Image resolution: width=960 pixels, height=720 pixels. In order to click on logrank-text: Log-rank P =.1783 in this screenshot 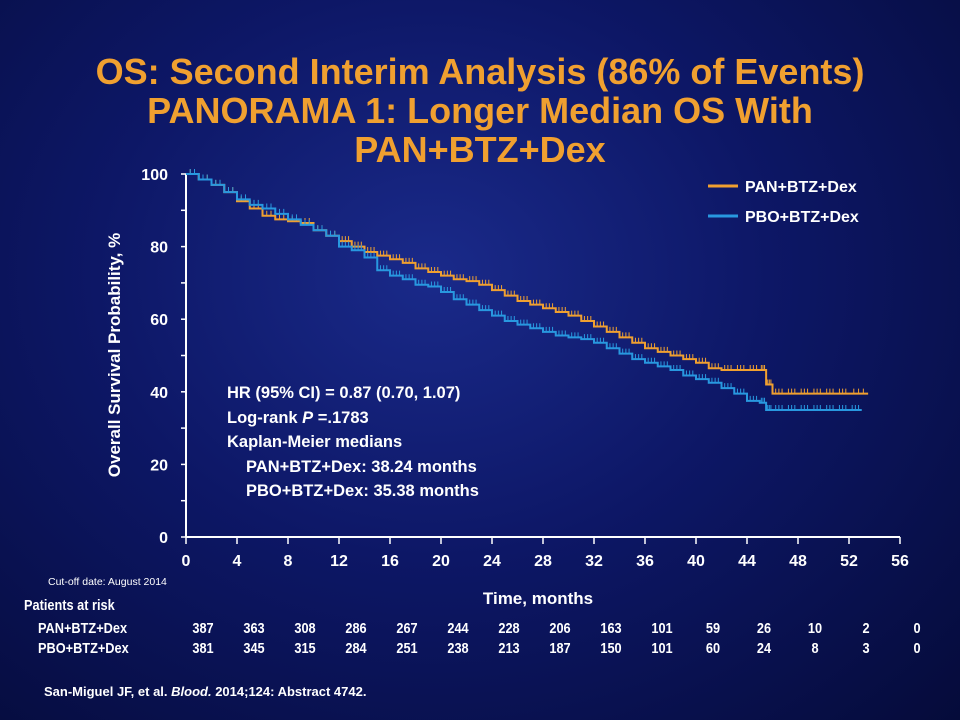, I will do `click(353, 418)`.